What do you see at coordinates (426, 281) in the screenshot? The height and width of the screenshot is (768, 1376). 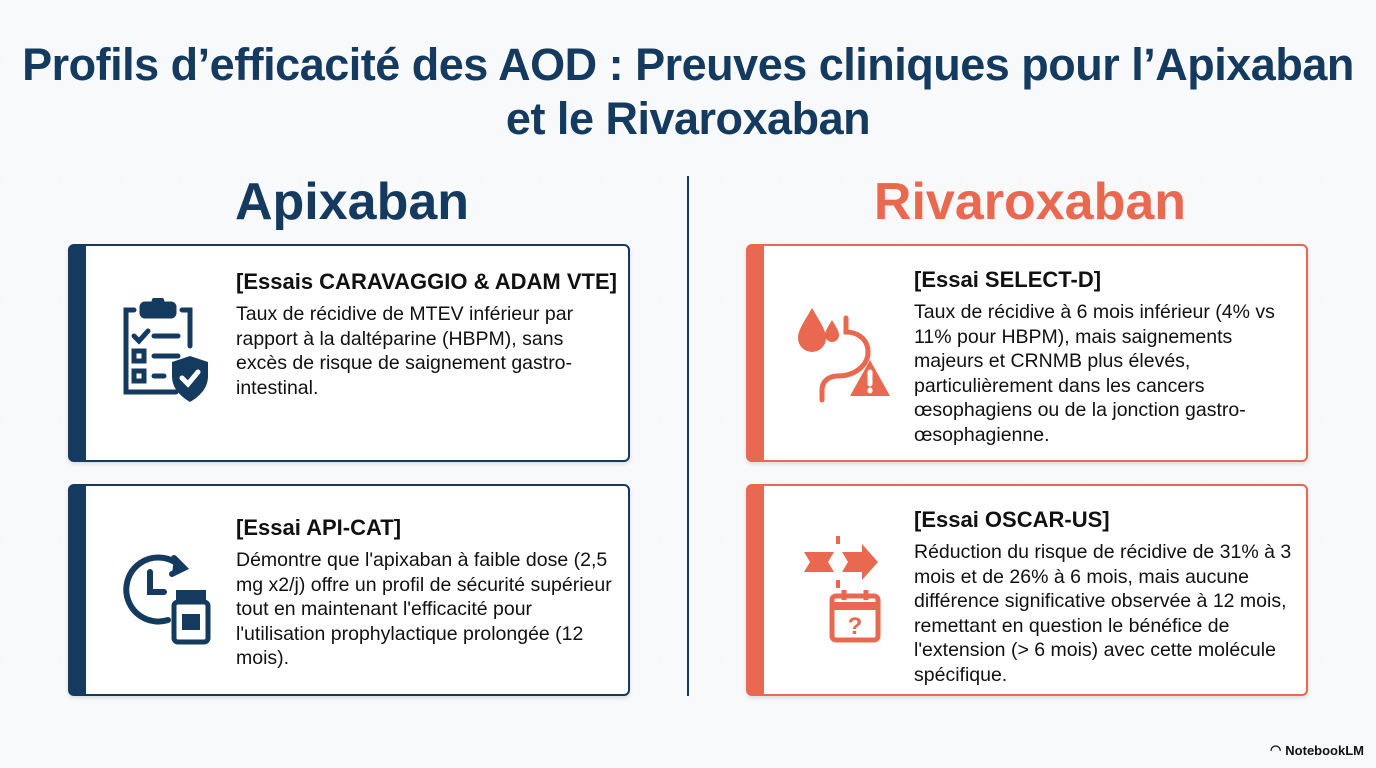 I see `card-title: [Essais CARAVAGGIO & ADAM VTE]` at bounding box center [426, 281].